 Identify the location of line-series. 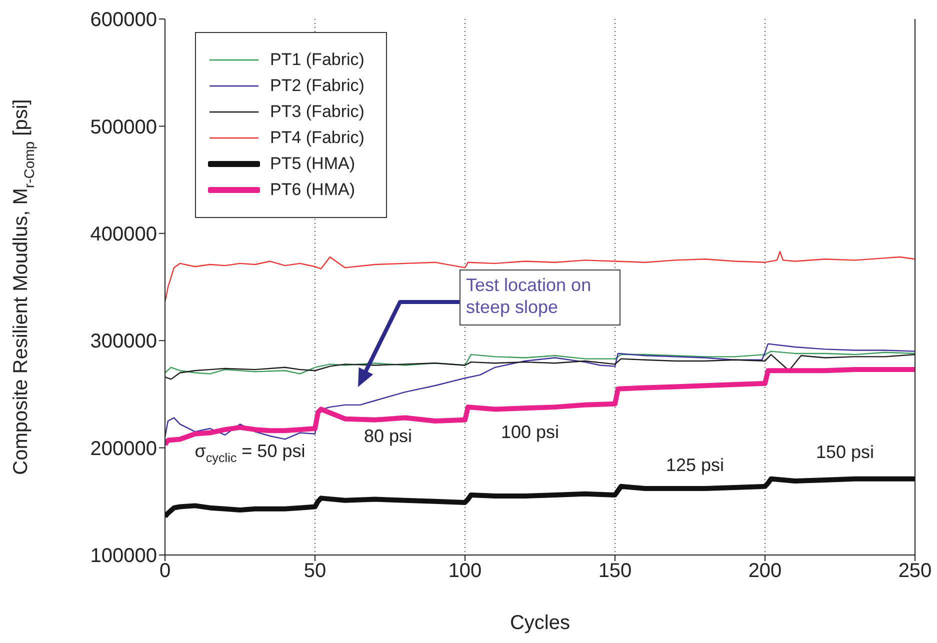
(540, 362).